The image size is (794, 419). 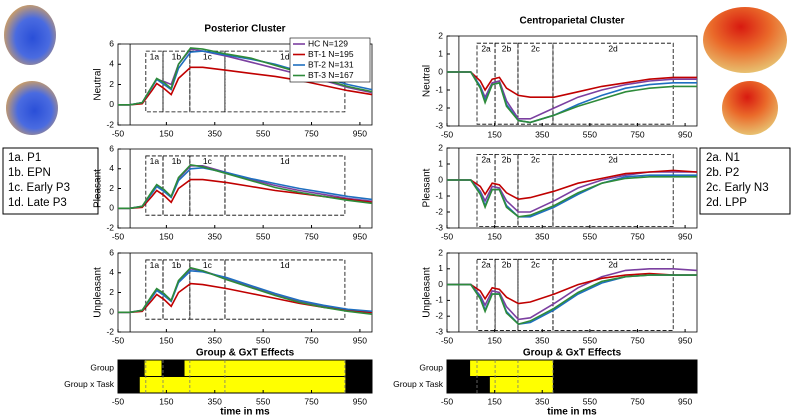 I want to click on chart-title: Posterior Cluster, so click(x=244, y=29).